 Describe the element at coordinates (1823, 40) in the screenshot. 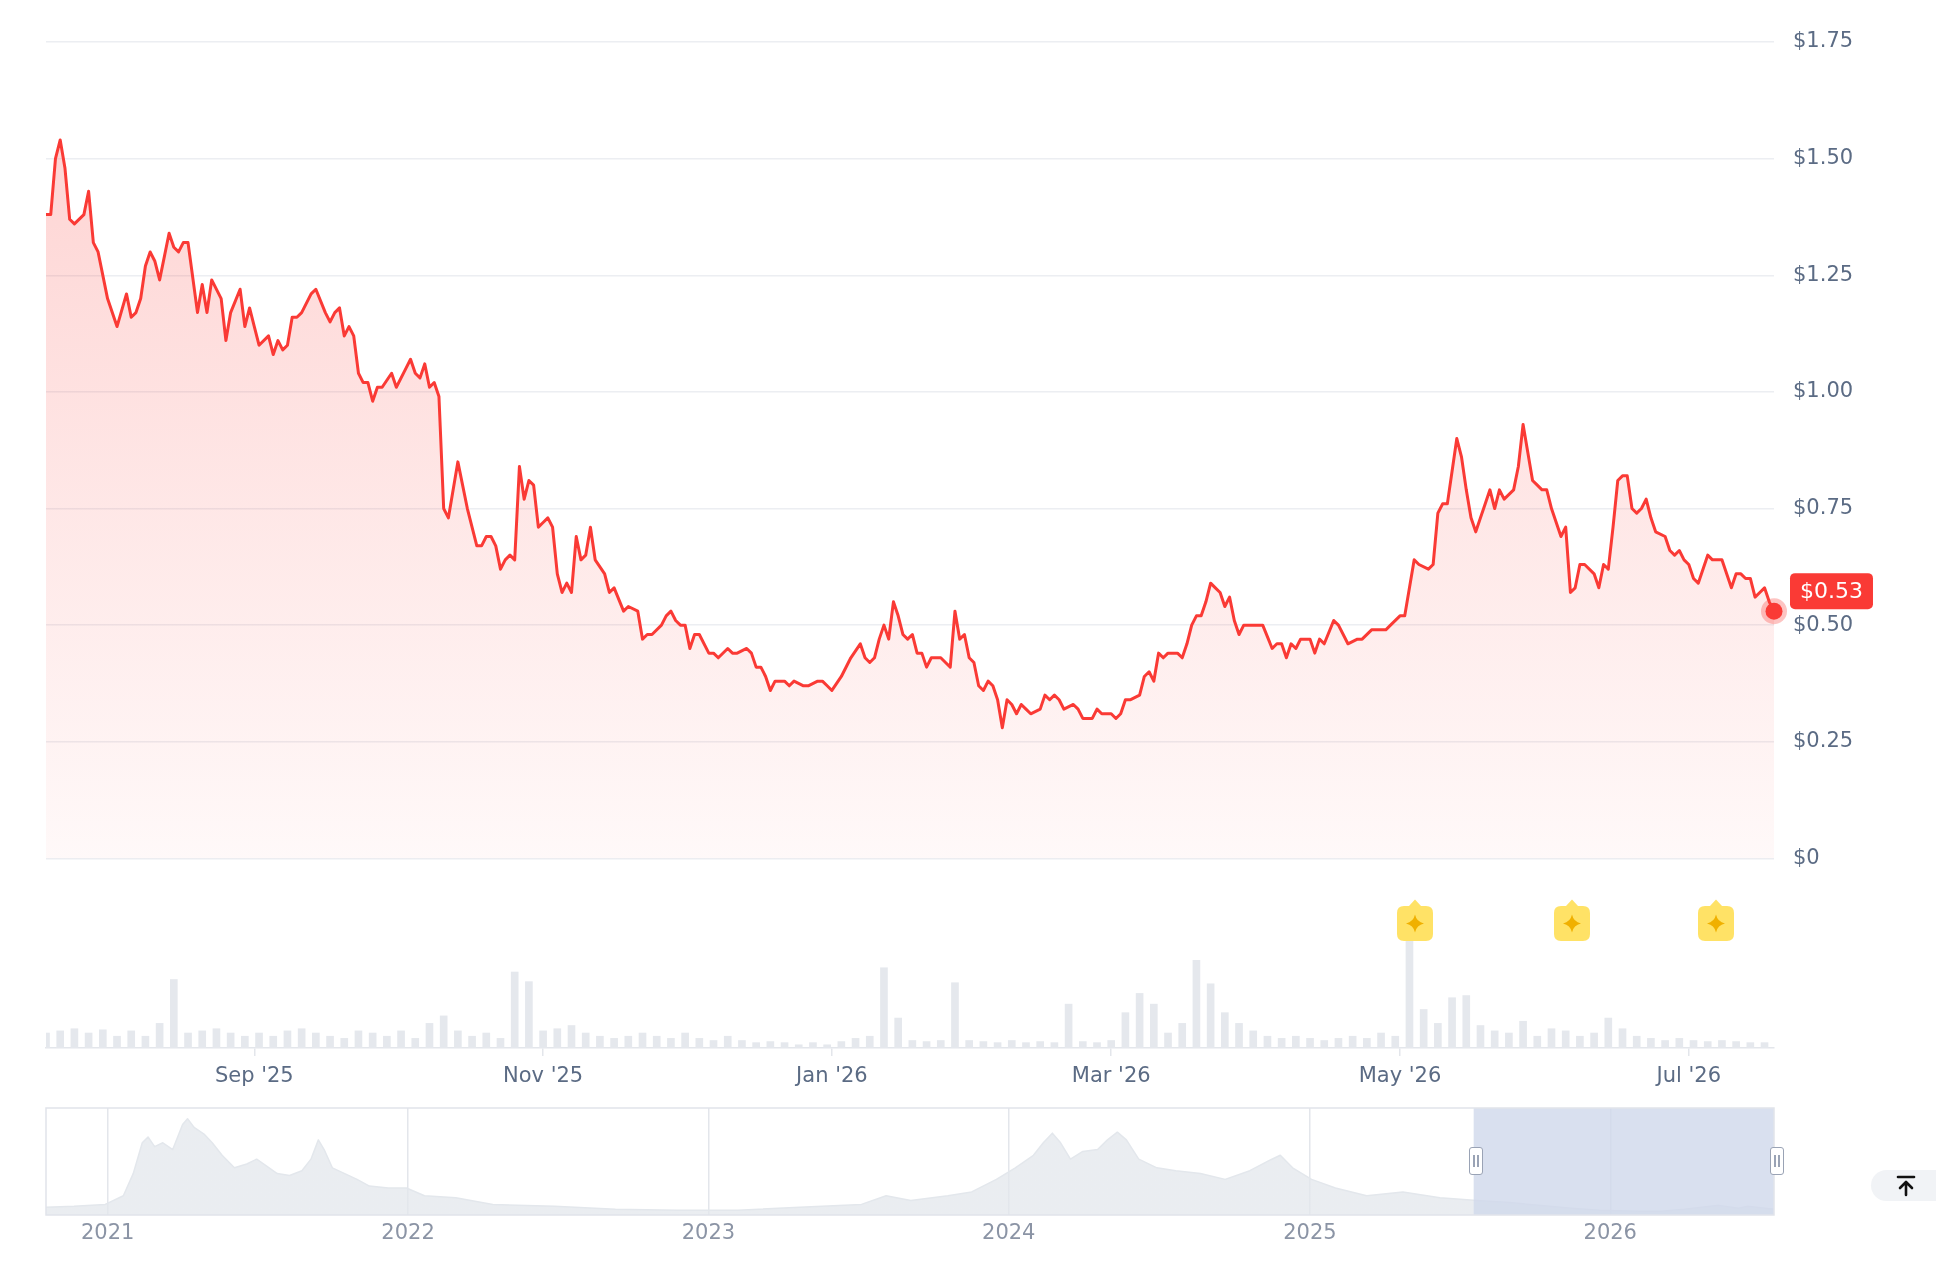

I see `y-tick-label: $1.75` at that location.